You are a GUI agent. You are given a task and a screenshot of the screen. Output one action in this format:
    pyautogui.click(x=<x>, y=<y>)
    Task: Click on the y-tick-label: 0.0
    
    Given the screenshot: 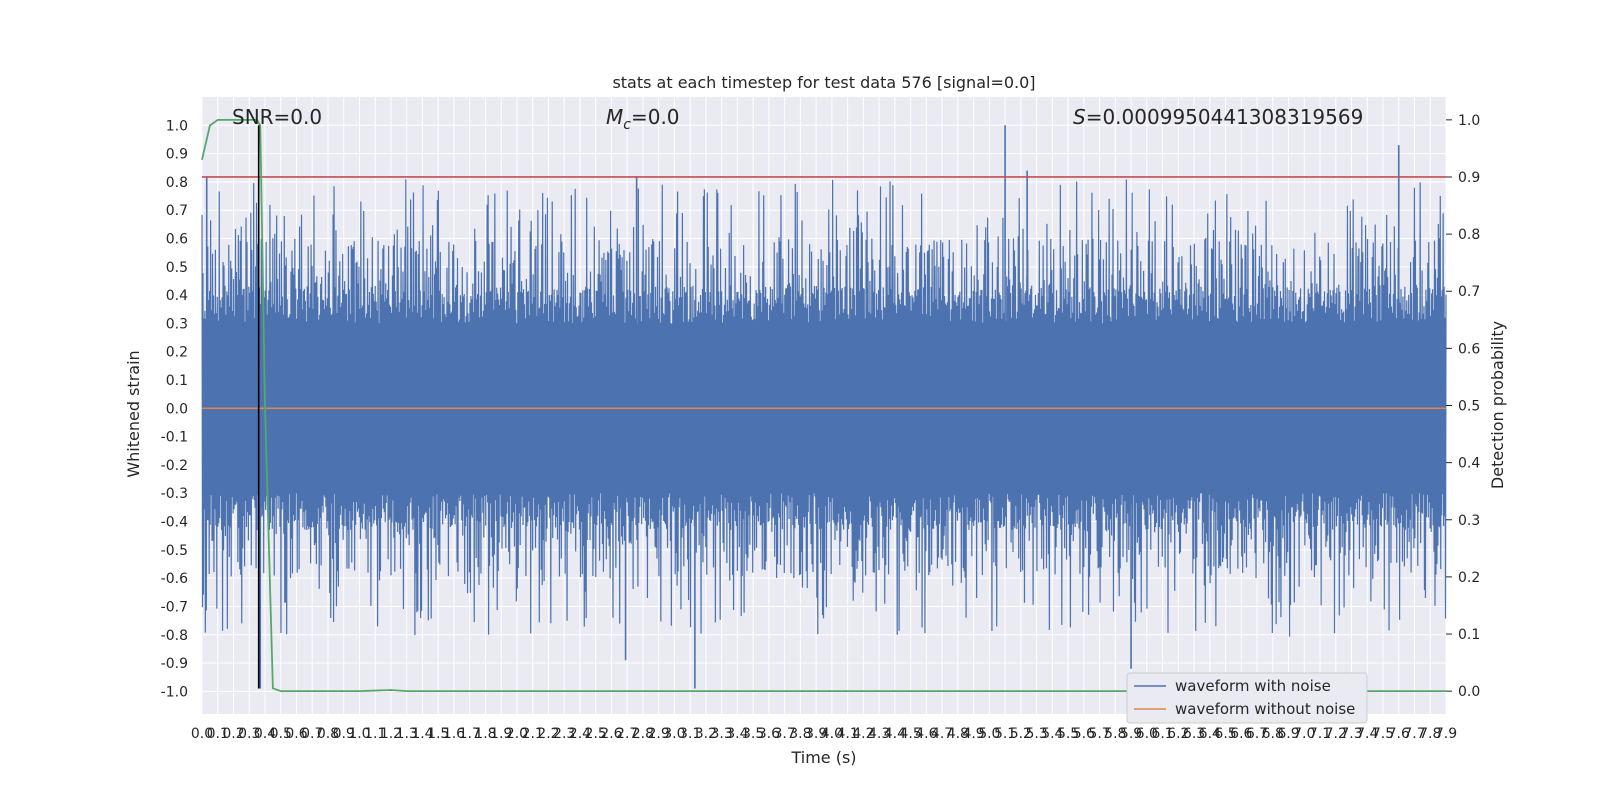 What is the action you would take?
    pyautogui.click(x=177, y=409)
    